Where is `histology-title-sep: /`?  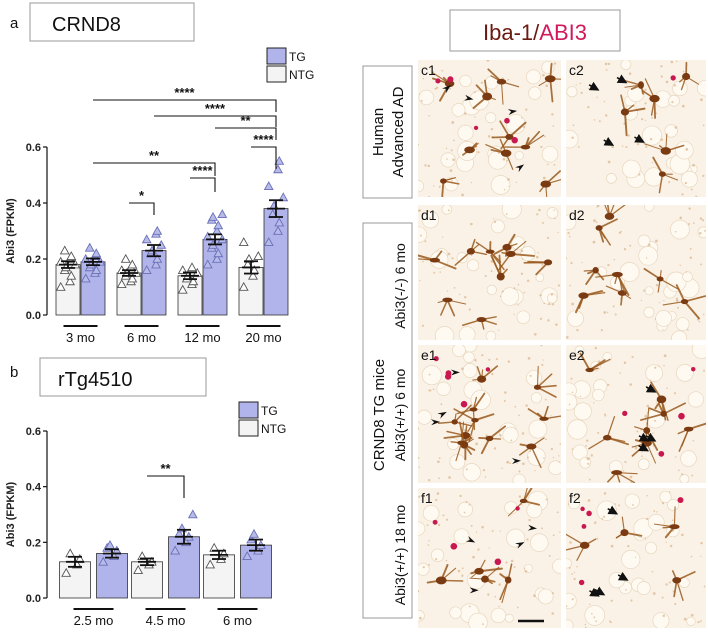 histology-title-sep: / is located at coordinates (536, 32).